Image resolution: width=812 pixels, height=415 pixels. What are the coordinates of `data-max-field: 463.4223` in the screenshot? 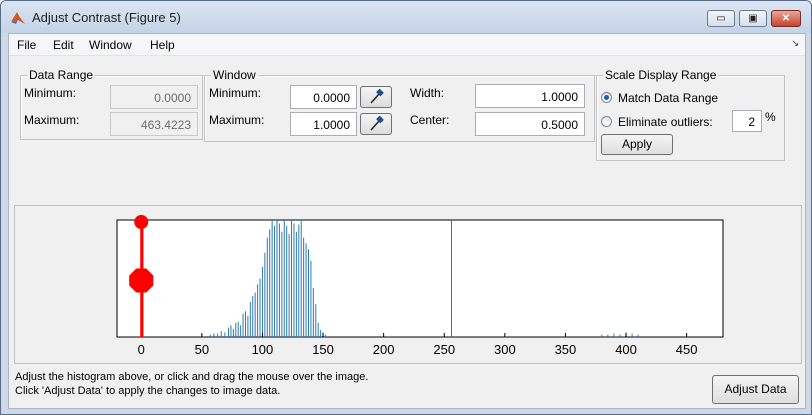 It's located at (154, 124).